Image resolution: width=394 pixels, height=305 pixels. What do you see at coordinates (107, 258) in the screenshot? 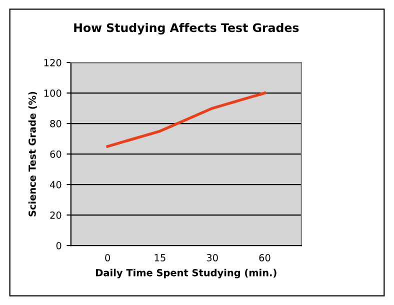
I see `x-tick-label: 0` at bounding box center [107, 258].